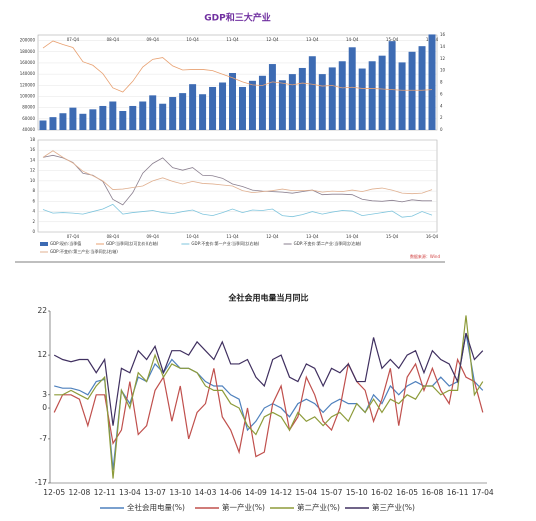  What do you see at coordinates (306, 492) in the screenshot?
I see `x-tick-label: 15-04` at bounding box center [306, 492].